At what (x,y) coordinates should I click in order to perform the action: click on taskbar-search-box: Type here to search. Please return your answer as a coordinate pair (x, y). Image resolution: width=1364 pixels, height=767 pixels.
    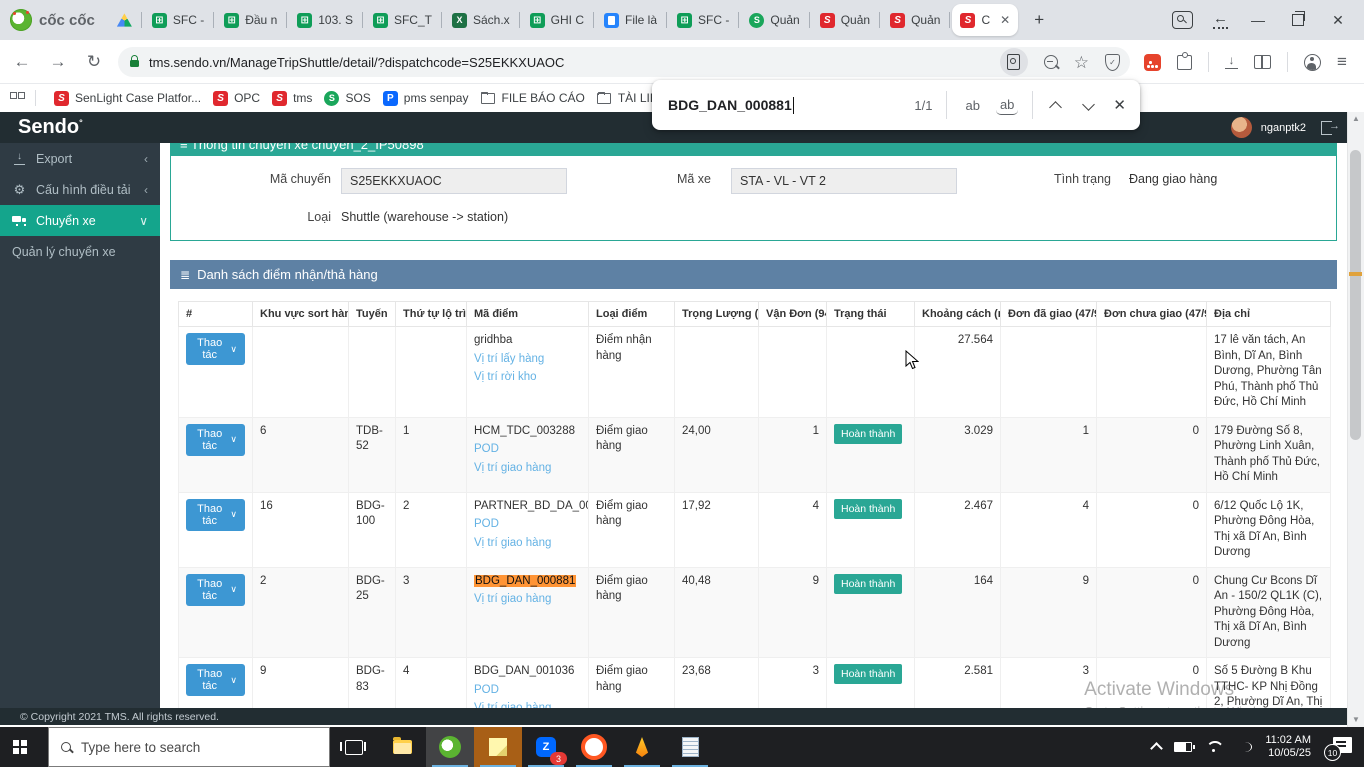
    Looking at the image, I should click on (189, 747).